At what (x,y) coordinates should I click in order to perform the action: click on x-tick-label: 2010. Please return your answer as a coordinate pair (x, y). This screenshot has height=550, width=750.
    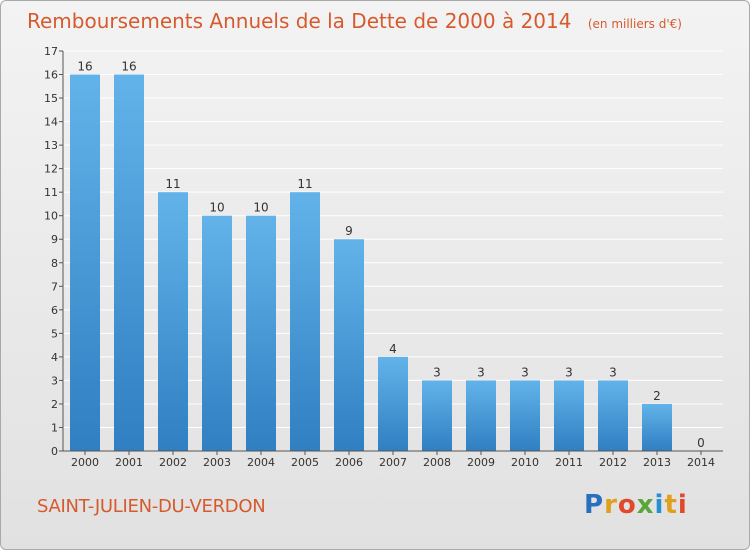
    Looking at the image, I should click on (525, 462).